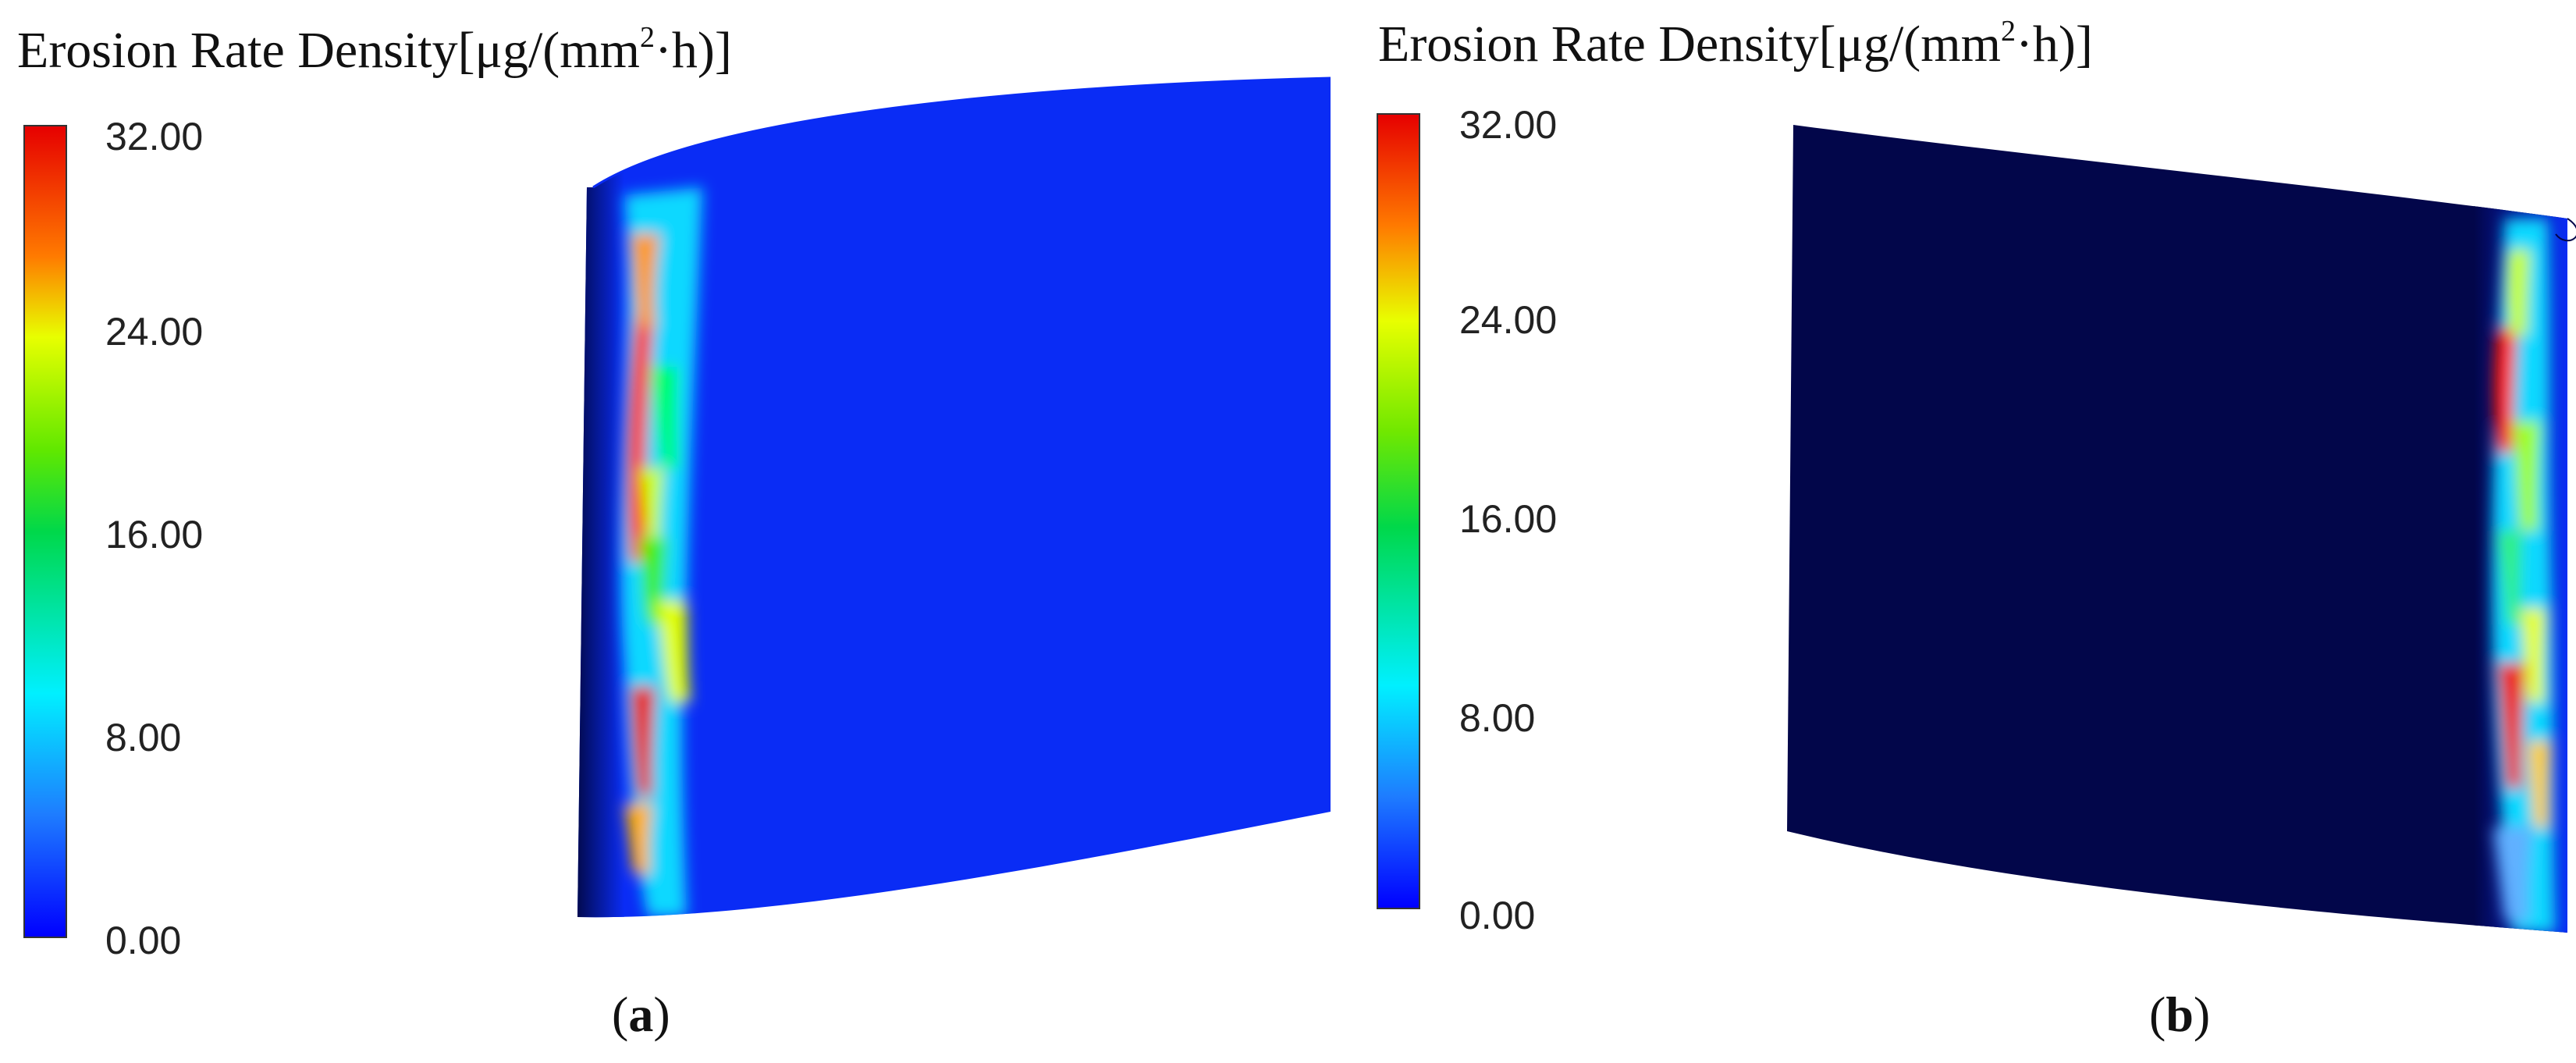  I want to click on erosion-band-a, so click(661, 552).